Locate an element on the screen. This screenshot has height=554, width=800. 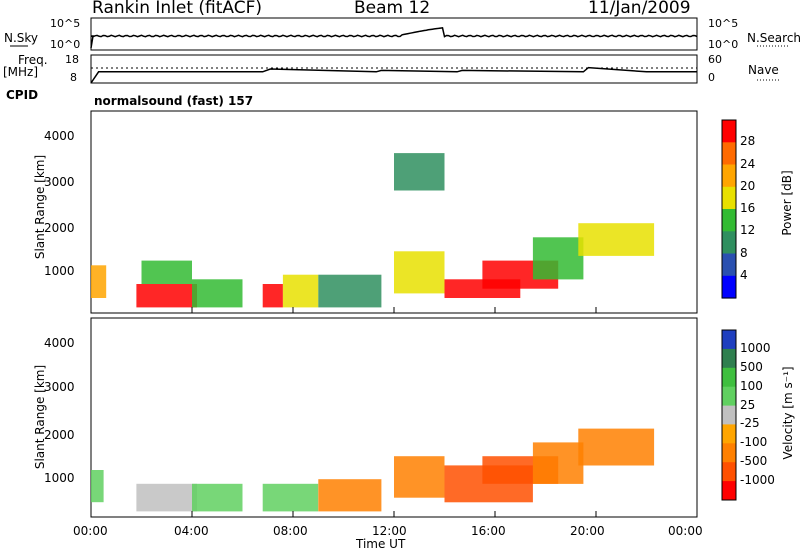
velocity-colorbar-cell-frame is located at coordinates (729, 415).